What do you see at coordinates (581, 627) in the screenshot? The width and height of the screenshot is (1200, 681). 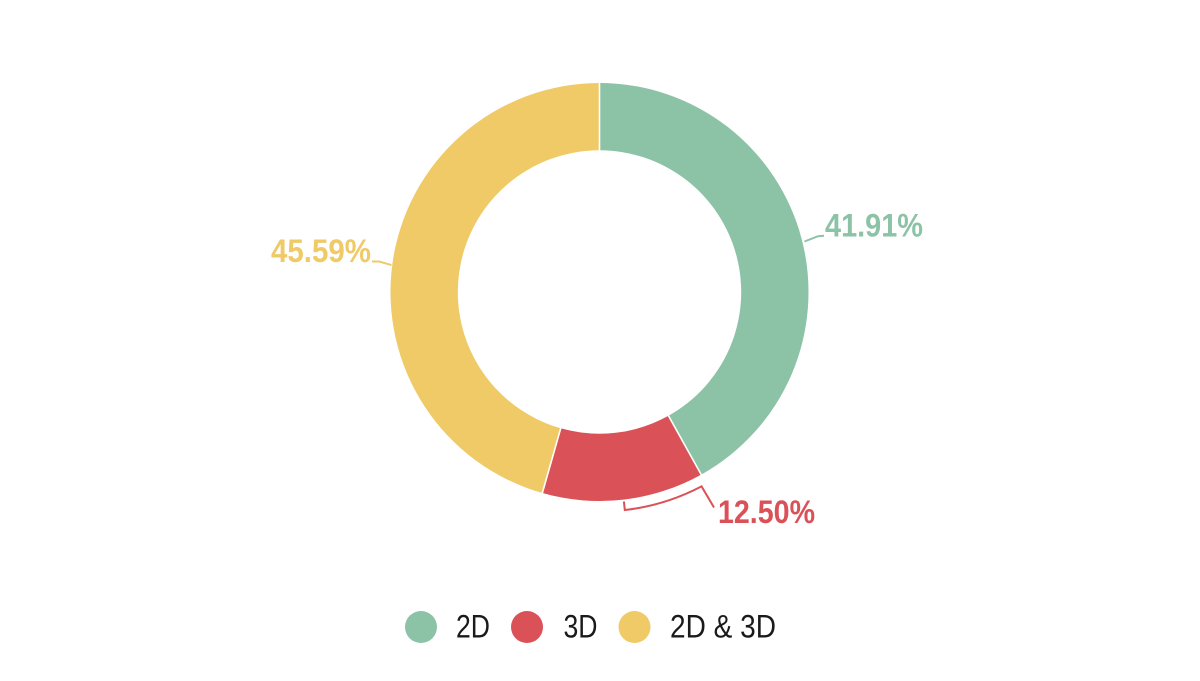 I see `svg-text: 3D` at bounding box center [581, 627].